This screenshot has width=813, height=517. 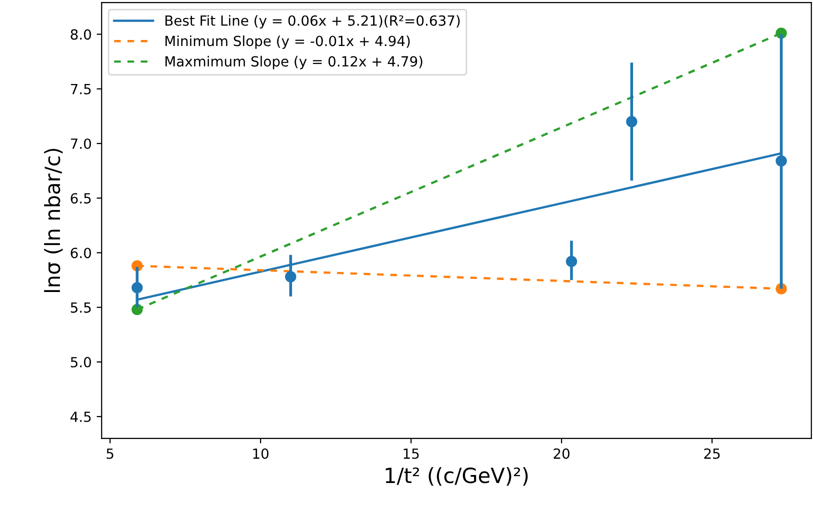 What do you see at coordinates (80, 198) in the screenshot?
I see `y-tick-label: 6.5` at bounding box center [80, 198].